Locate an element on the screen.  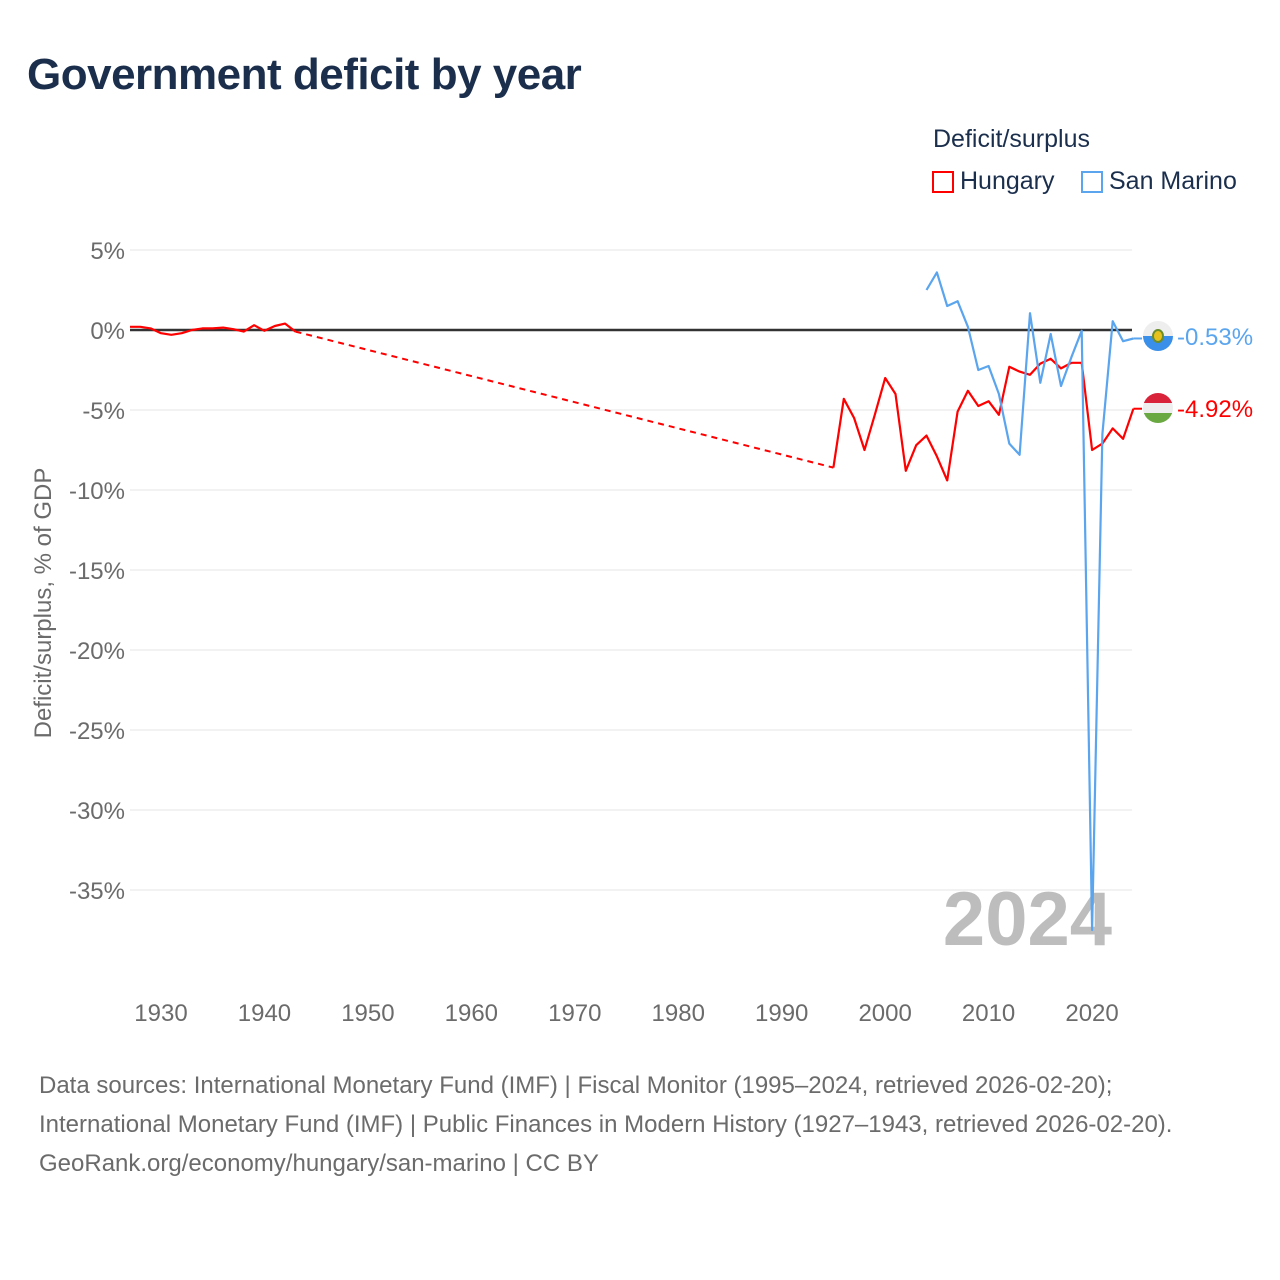
series-gap-hungary is located at coordinates (564, 399).